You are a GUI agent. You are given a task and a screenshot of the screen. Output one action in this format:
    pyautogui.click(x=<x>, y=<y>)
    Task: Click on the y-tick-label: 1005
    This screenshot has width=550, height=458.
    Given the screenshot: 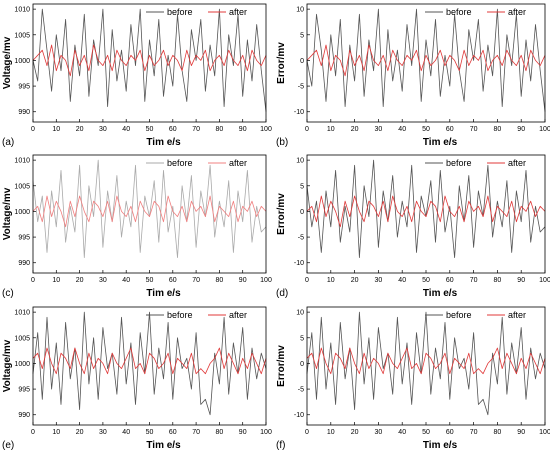 What is the action you would take?
    pyautogui.click(x=22, y=186)
    